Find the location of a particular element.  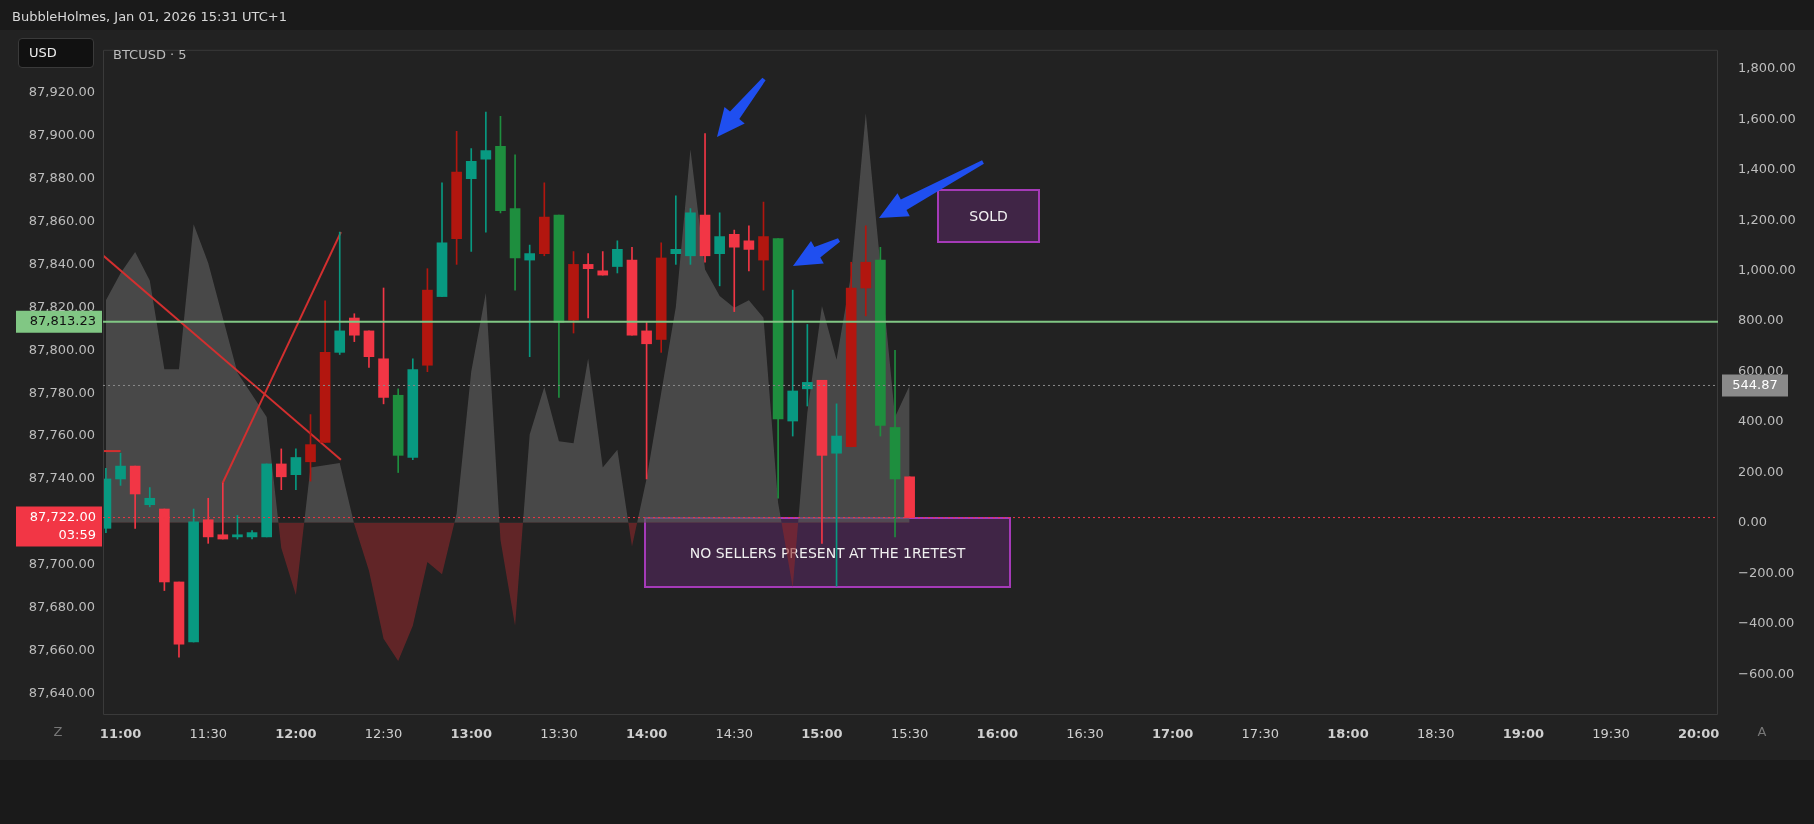

y-tick-label: 87,800.00 is located at coordinates (61, 349).